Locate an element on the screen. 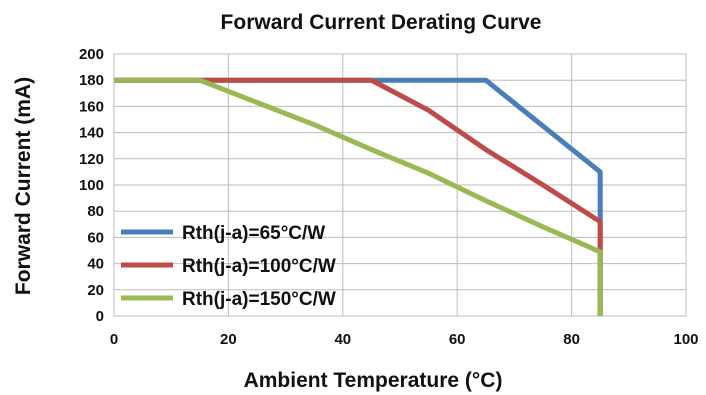 Image resolution: width=706 pixels, height=395 pixels. legend-label-2: Rth(j-a)=100°C/W is located at coordinates (259, 266).